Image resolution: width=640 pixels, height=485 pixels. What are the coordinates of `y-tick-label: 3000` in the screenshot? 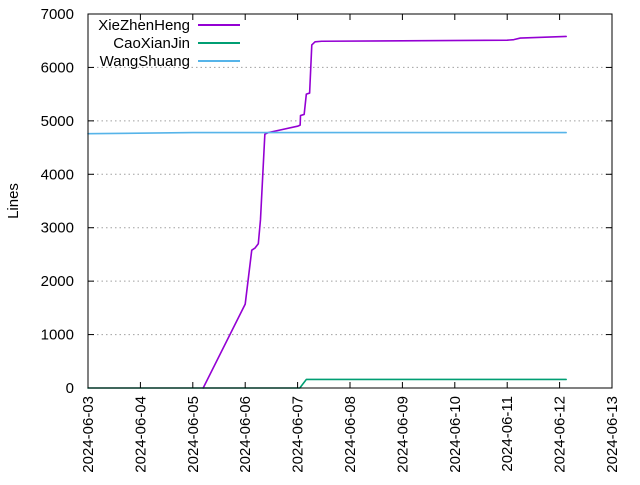 It's located at (57, 228).